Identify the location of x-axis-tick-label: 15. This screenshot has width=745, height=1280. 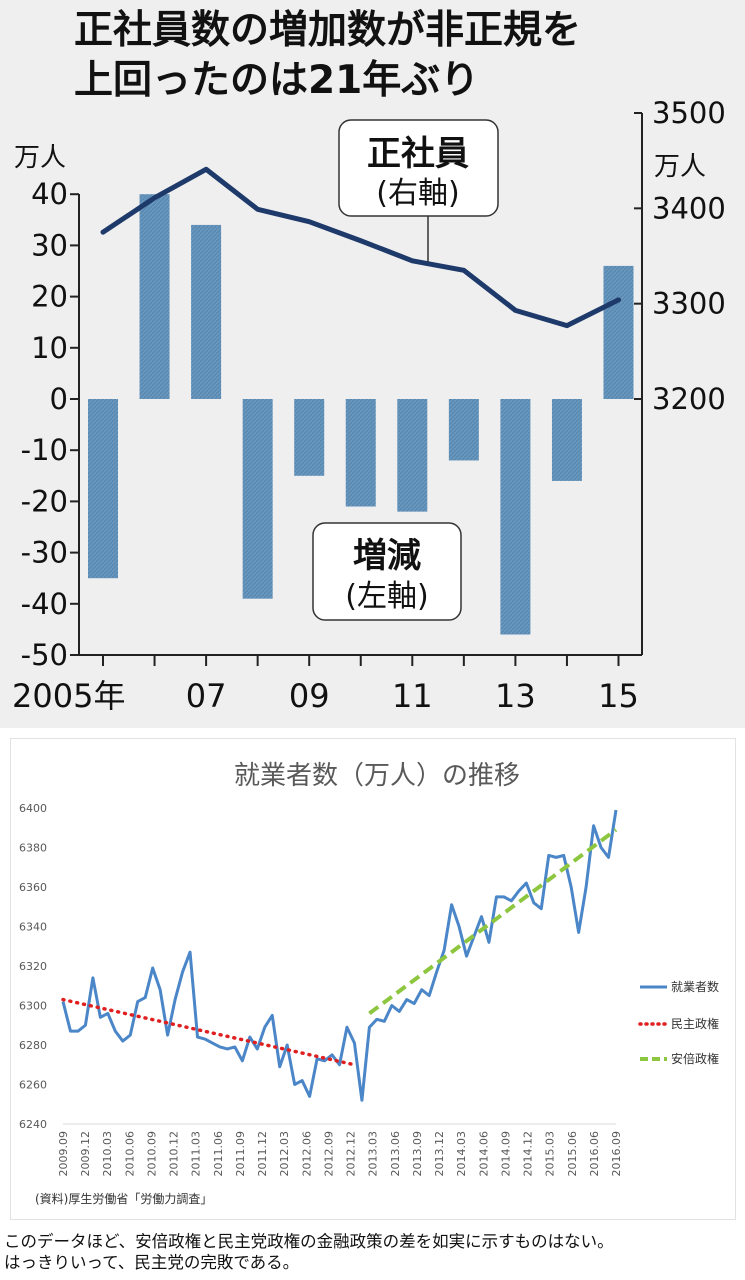
(618, 696).